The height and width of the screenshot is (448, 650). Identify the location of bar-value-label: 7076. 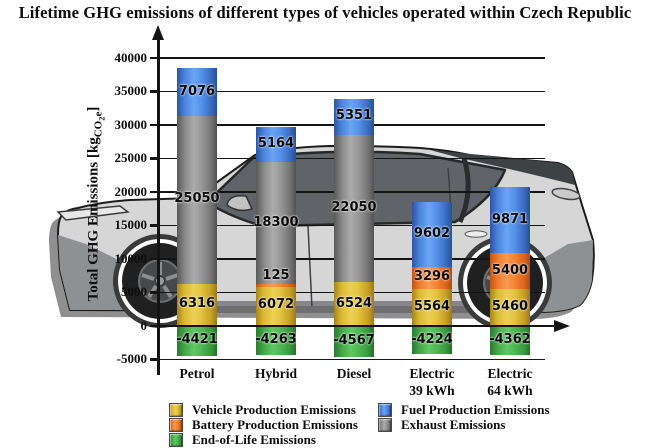
(197, 91).